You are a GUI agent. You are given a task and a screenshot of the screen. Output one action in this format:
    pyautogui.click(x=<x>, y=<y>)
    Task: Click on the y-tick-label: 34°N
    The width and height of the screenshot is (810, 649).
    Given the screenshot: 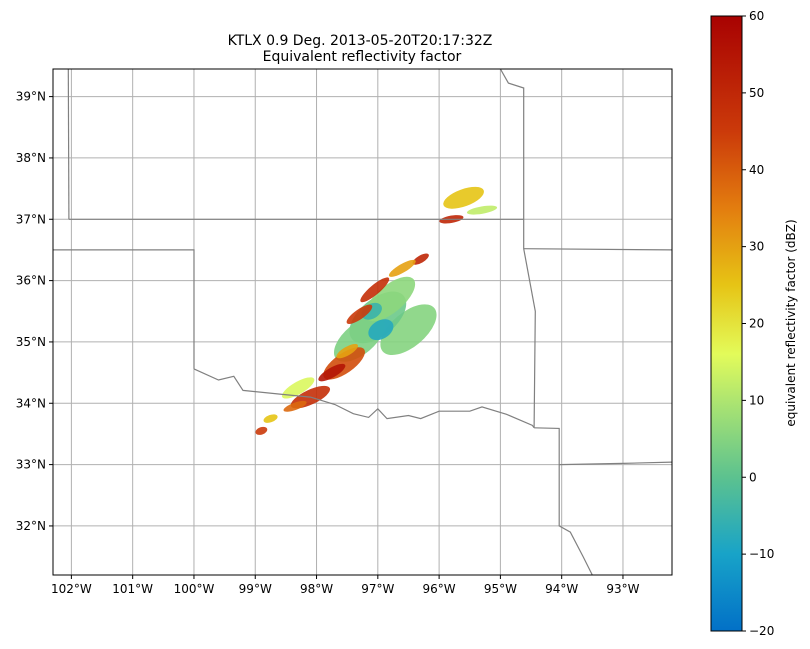 What is the action you would take?
    pyautogui.click(x=31, y=403)
    